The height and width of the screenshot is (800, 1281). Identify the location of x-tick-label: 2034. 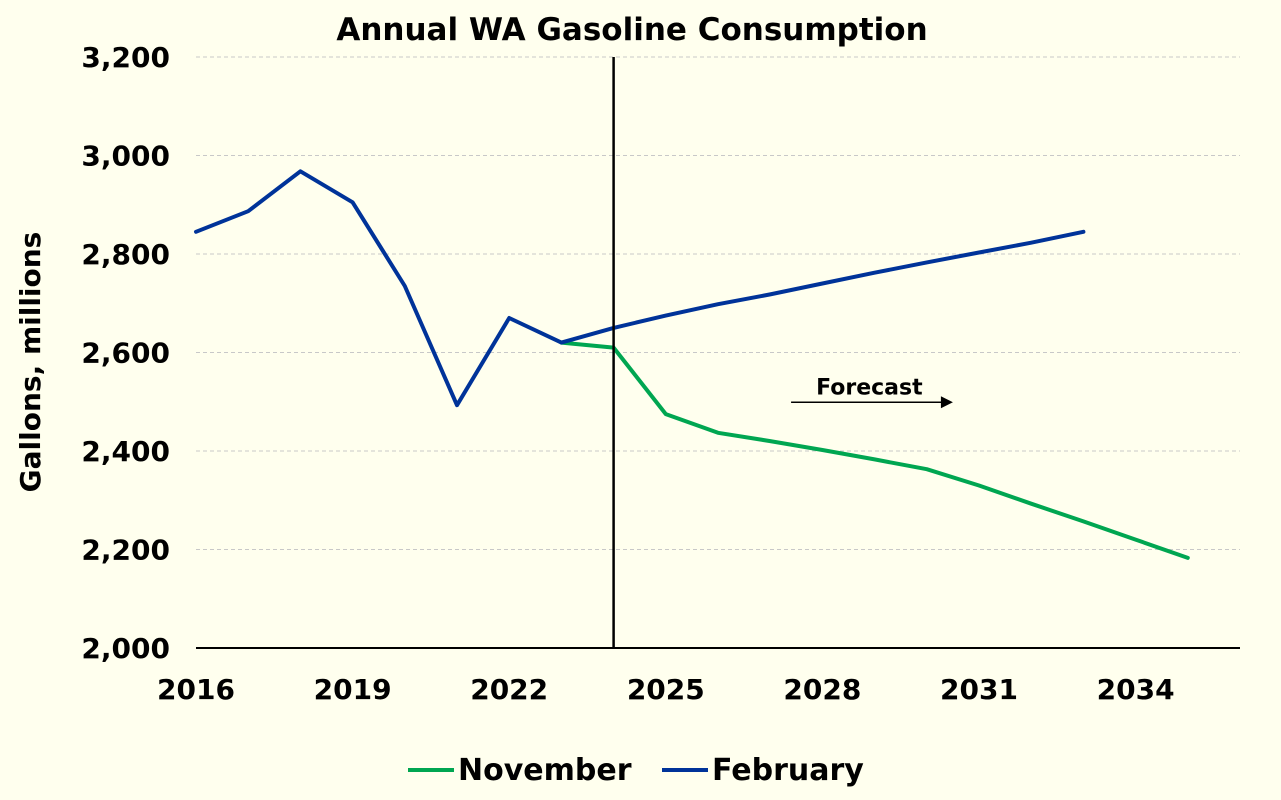
(1136, 689).